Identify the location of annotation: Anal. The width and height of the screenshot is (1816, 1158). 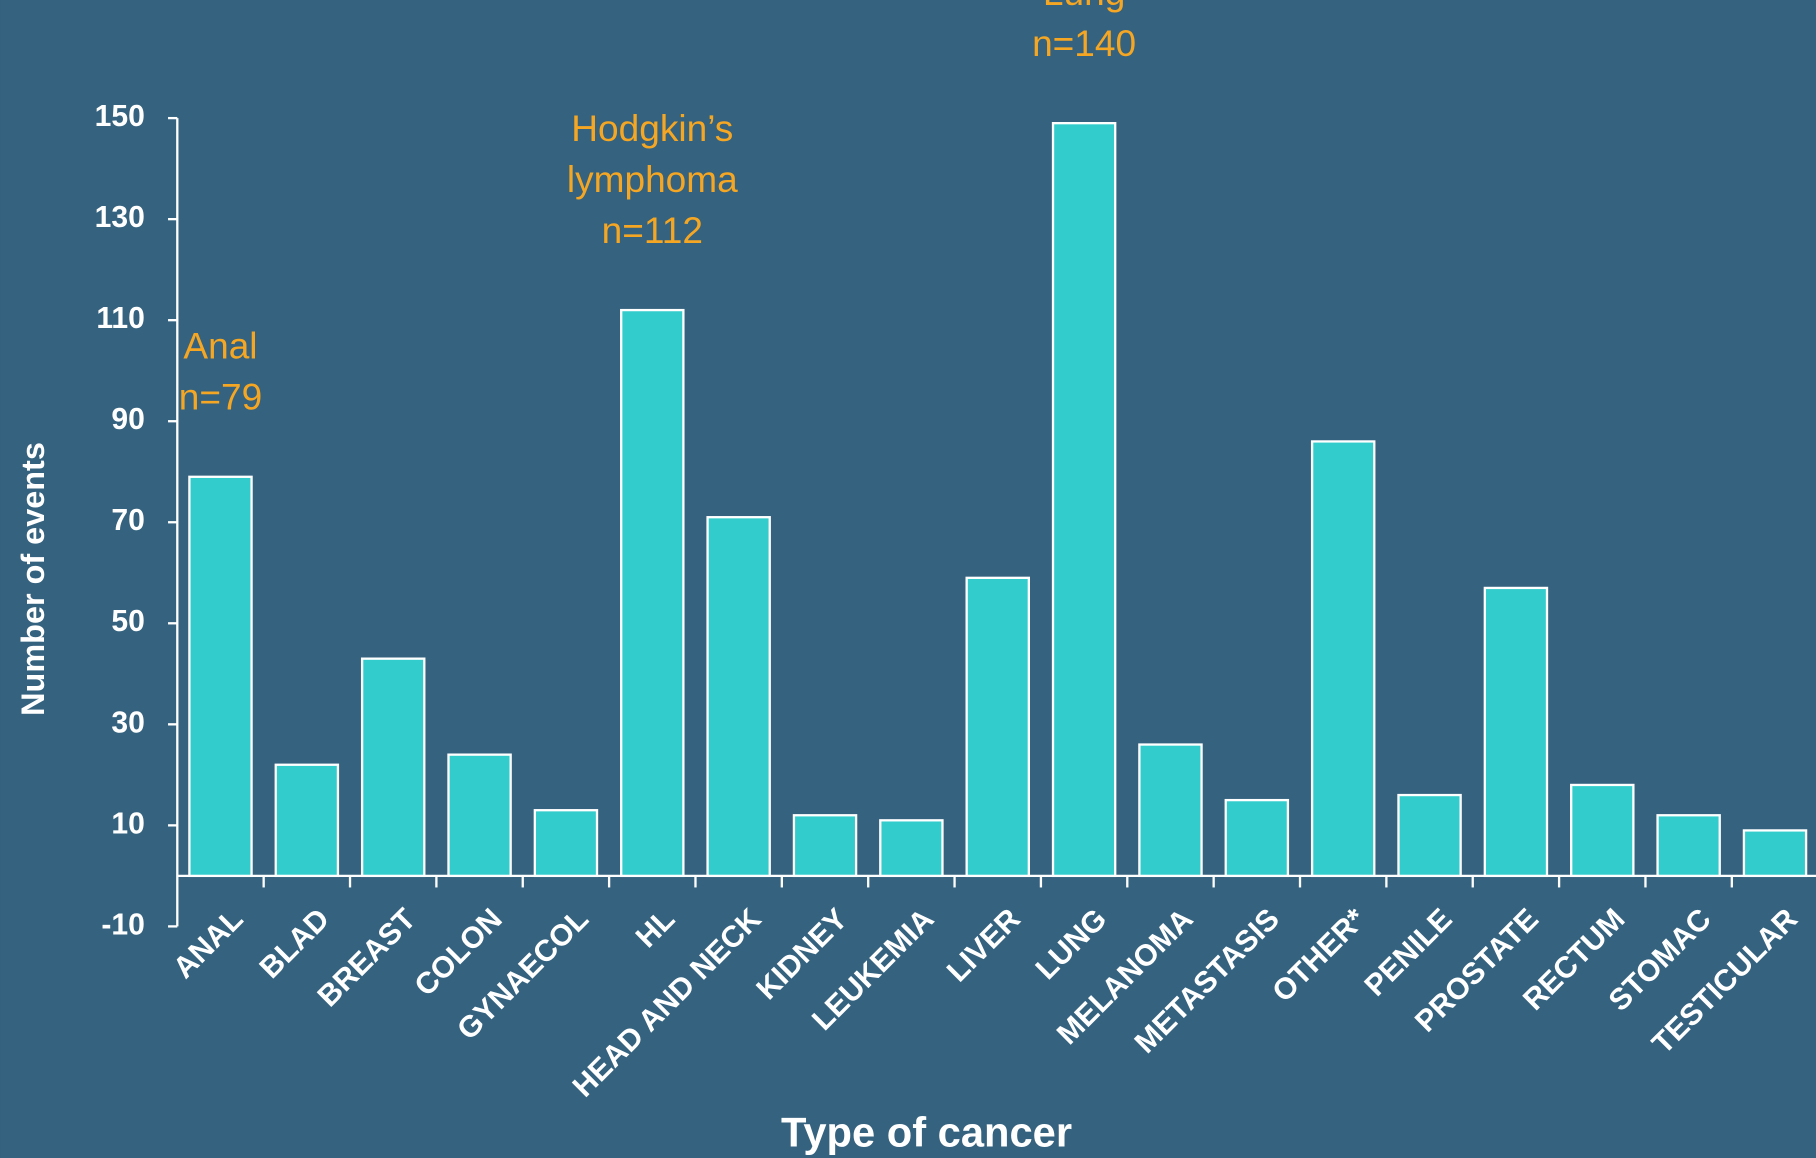
(220, 346).